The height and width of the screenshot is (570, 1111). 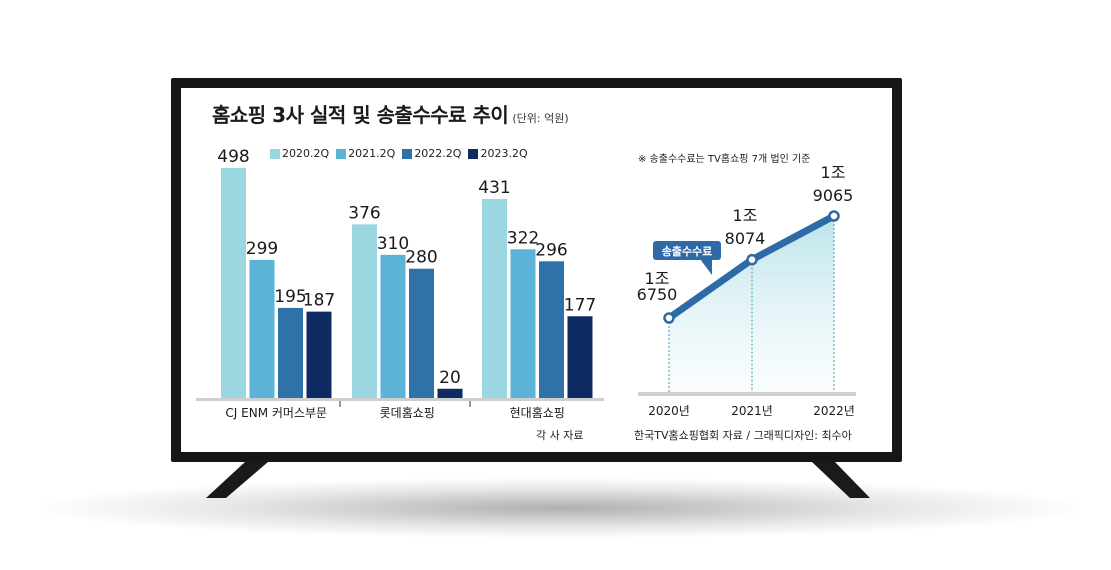 I want to click on x-tick-label: 2021년, so click(x=752, y=411).